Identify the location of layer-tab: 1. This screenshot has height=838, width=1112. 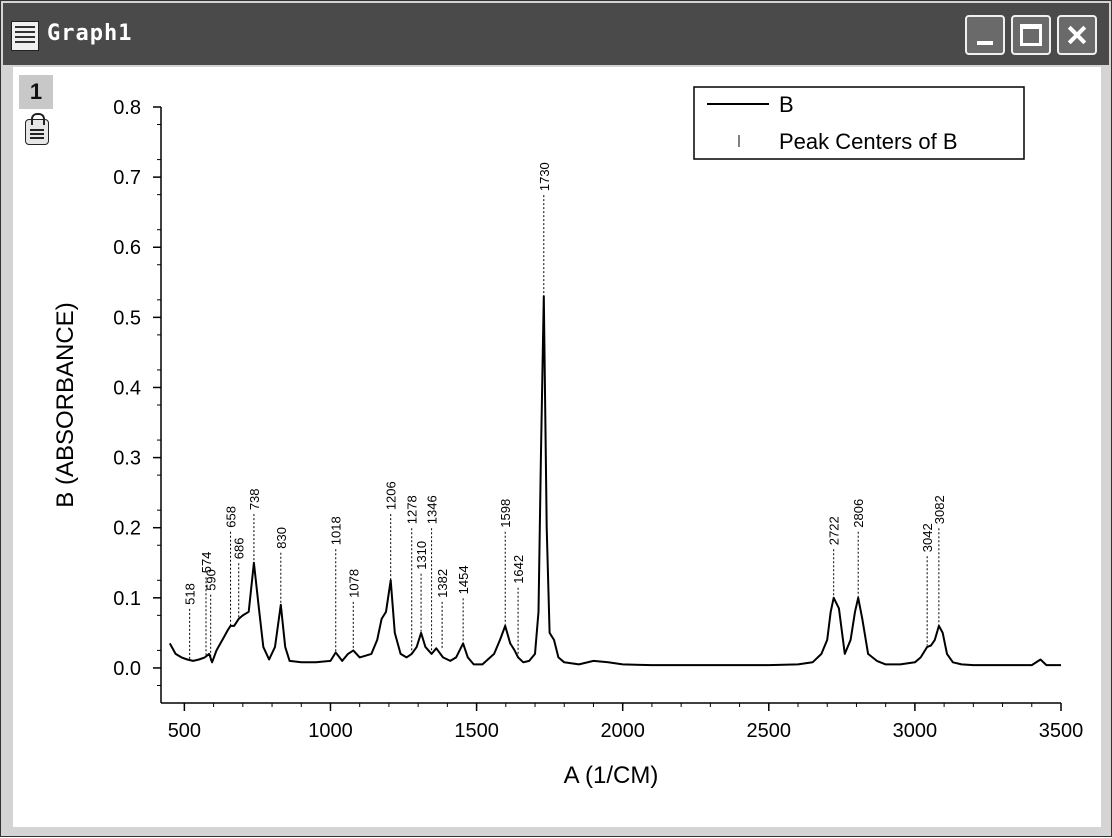
(36, 92).